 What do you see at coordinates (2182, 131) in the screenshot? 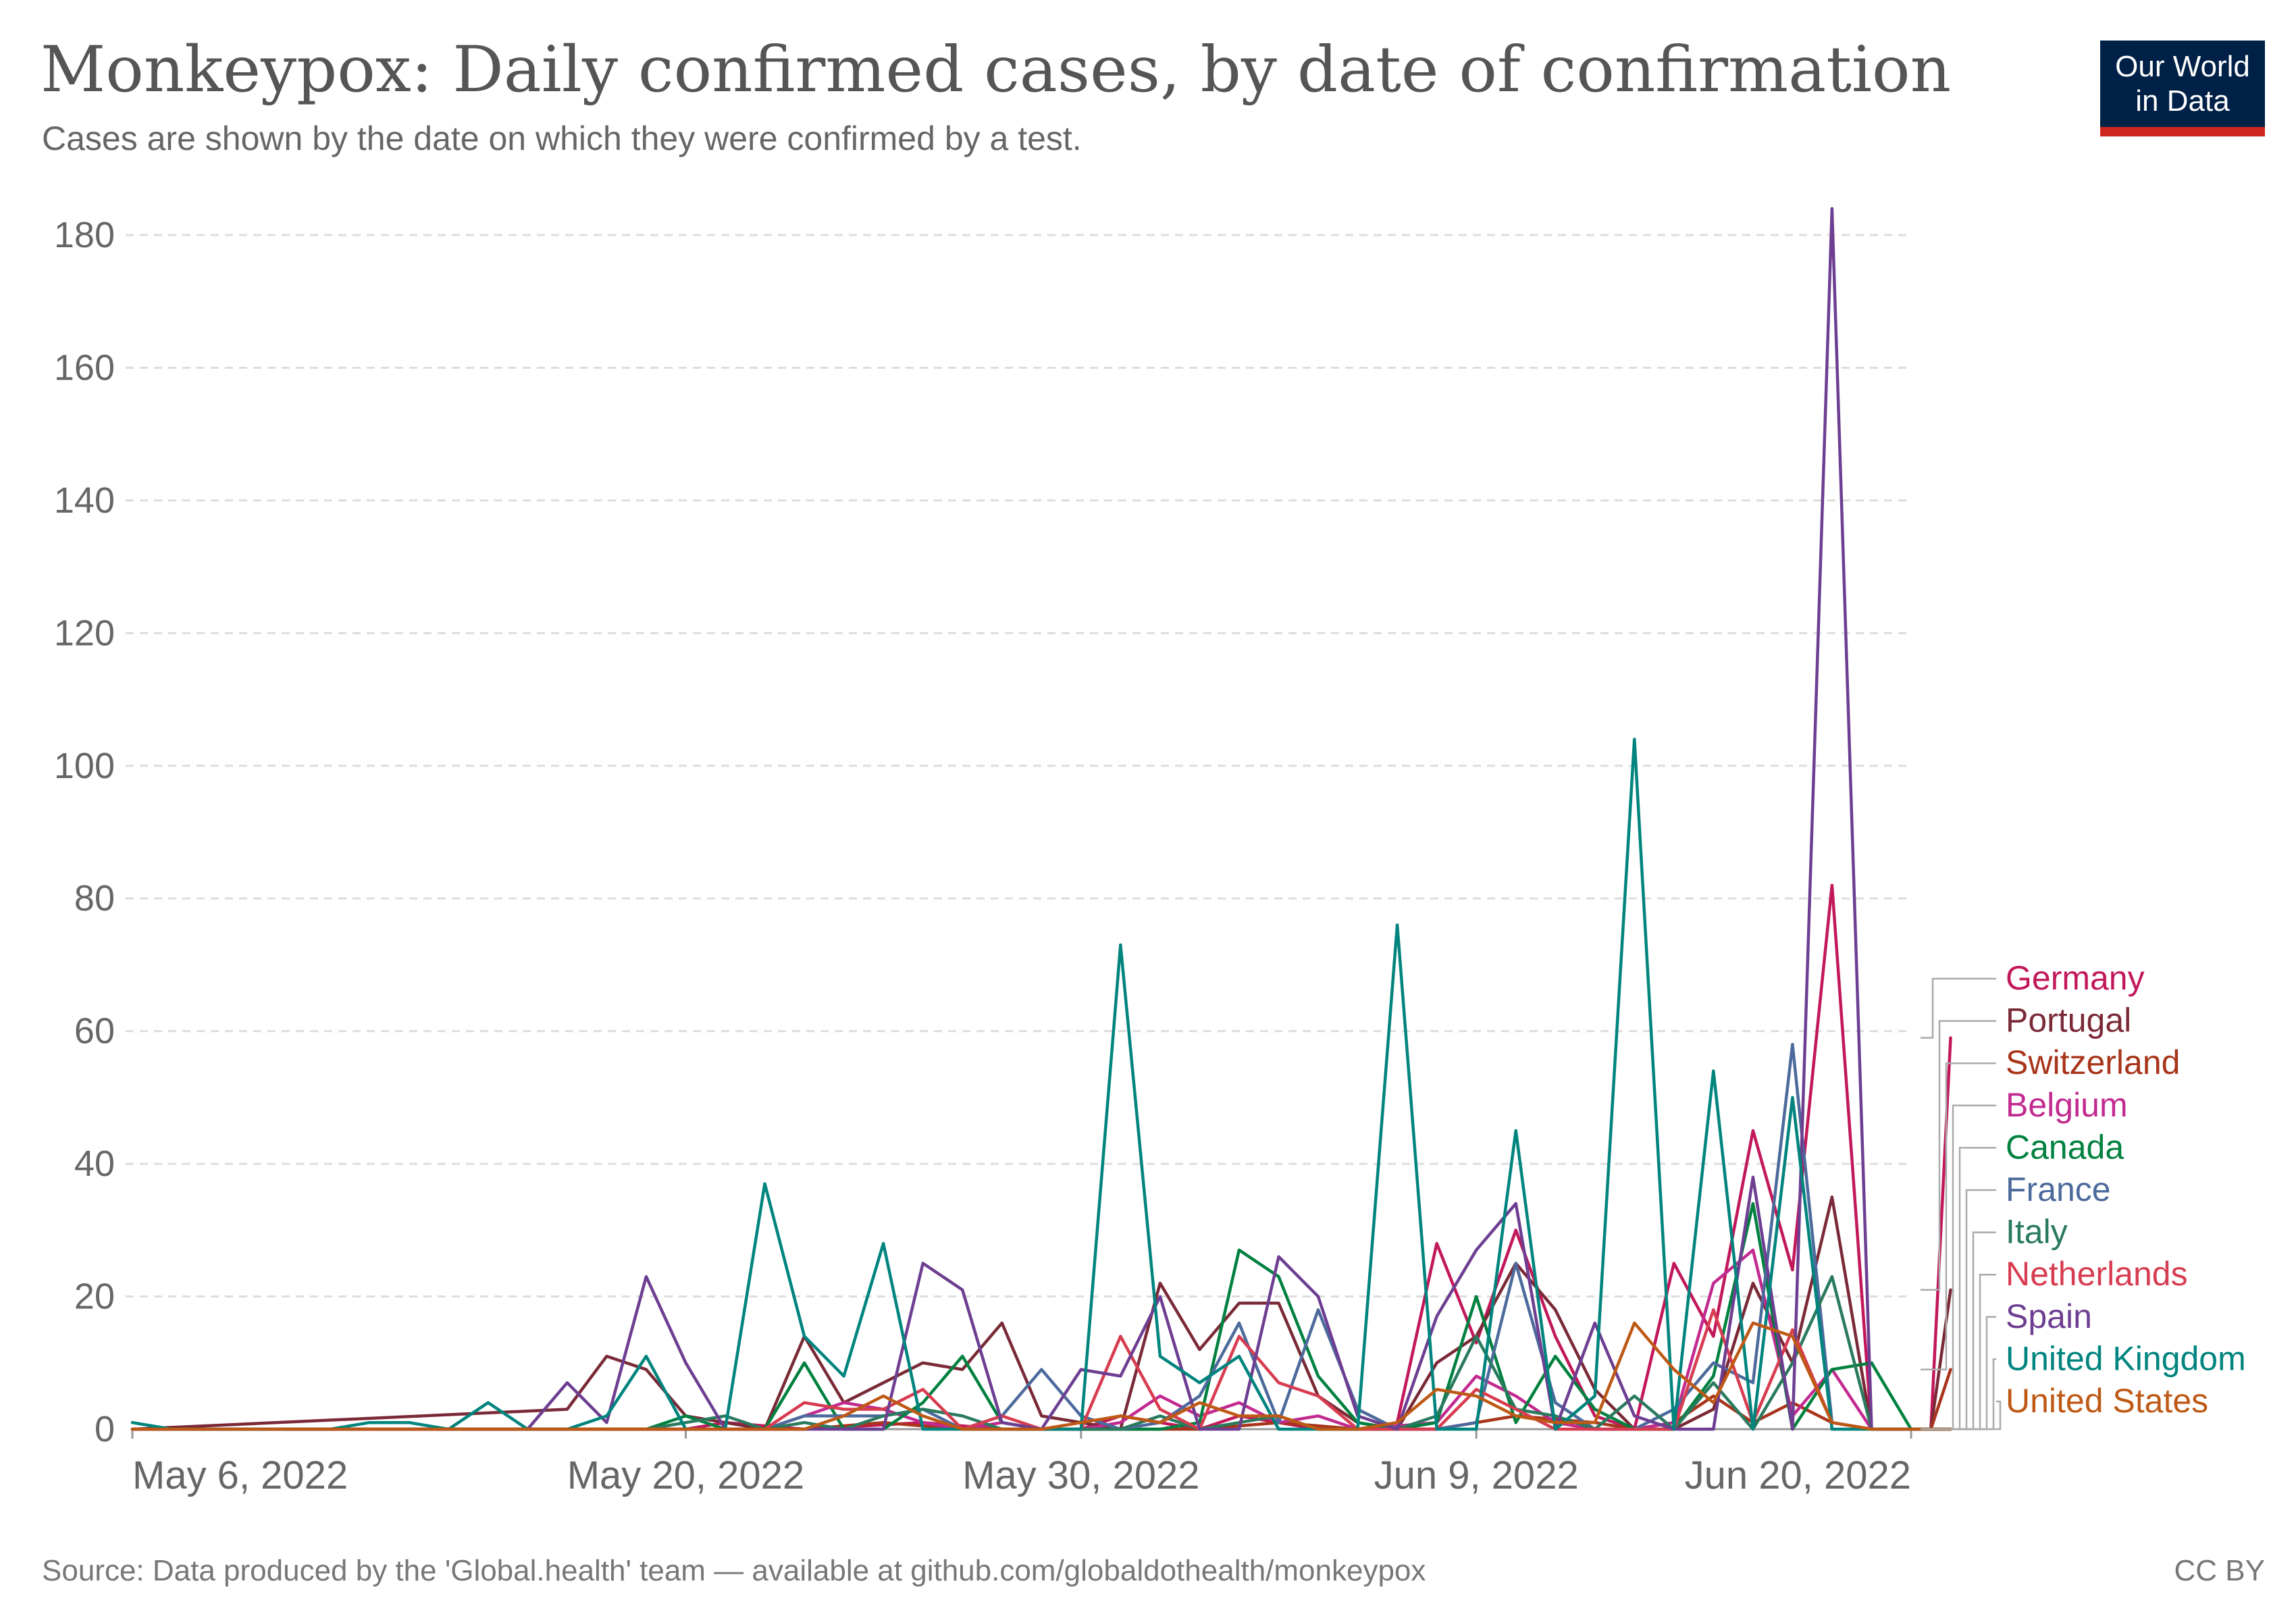
I see `logo-accent-bar` at bounding box center [2182, 131].